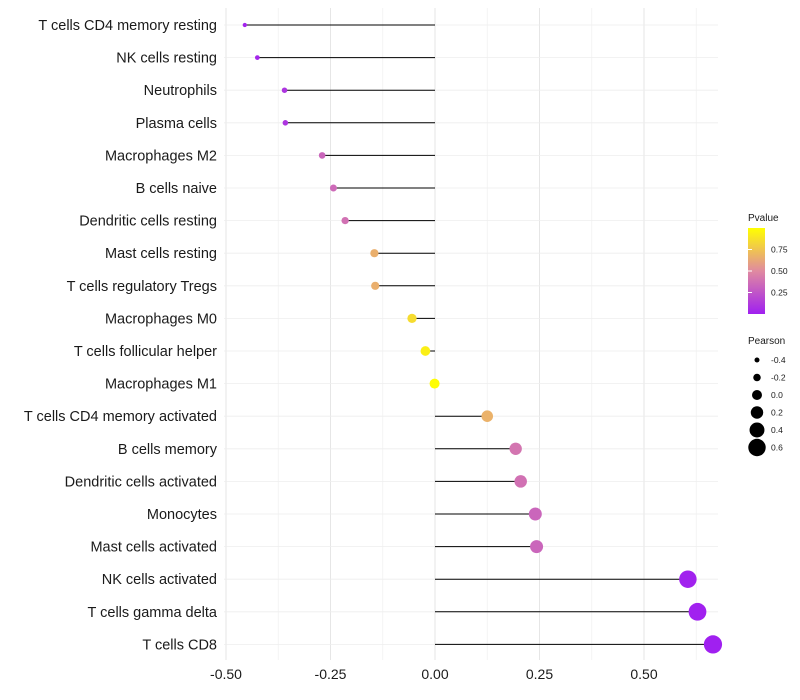 Image resolution: width=800 pixels, height=700 pixels. What do you see at coordinates (176, 189) in the screenshot?
I see `category-label: B cells naive` at bounding box center [176, 189].